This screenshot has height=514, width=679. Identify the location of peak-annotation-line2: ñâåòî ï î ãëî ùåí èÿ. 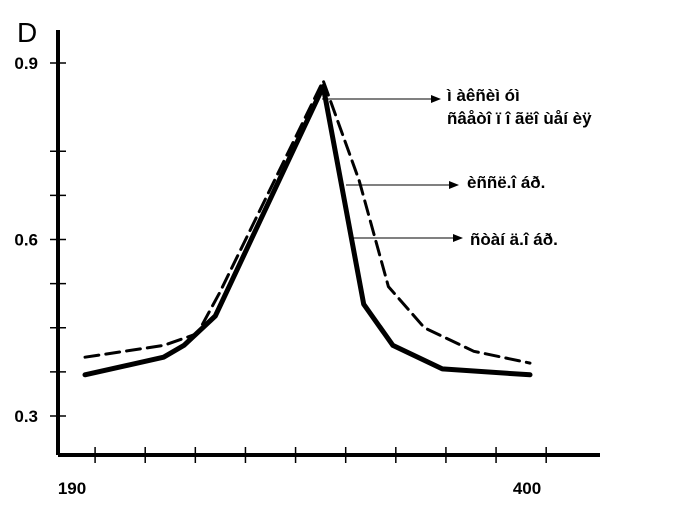
(519, 118).